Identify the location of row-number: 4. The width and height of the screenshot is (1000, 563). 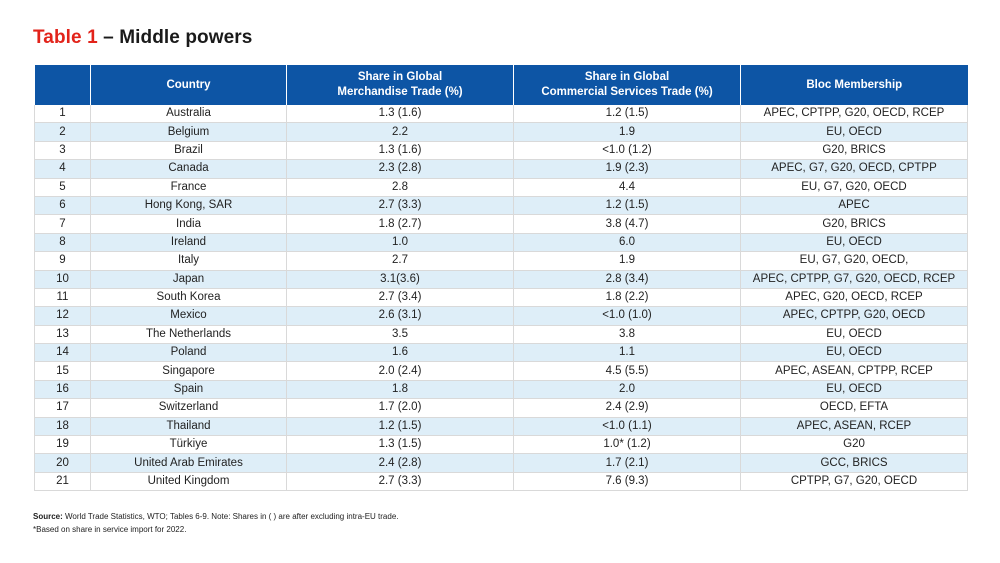
(62, 169).